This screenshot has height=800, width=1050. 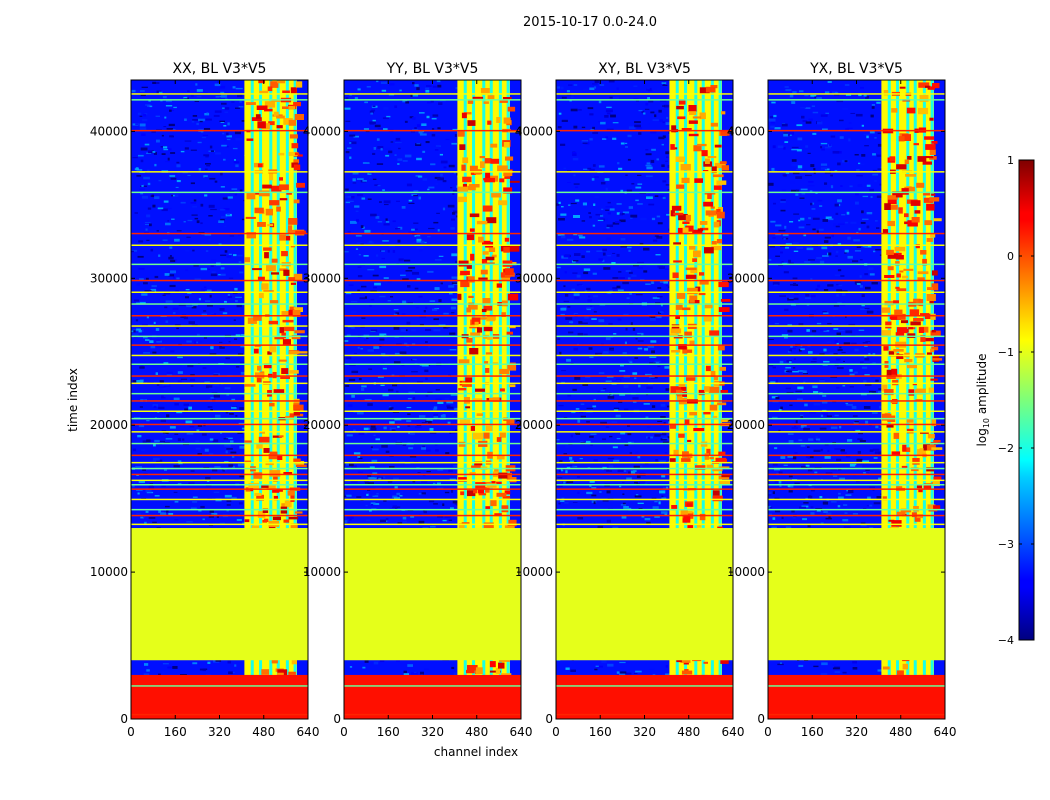 What do you see at coordinates (733, 732) in the screenshot?
I see `x-tick-label: 640` at bounding box center [733, 732].